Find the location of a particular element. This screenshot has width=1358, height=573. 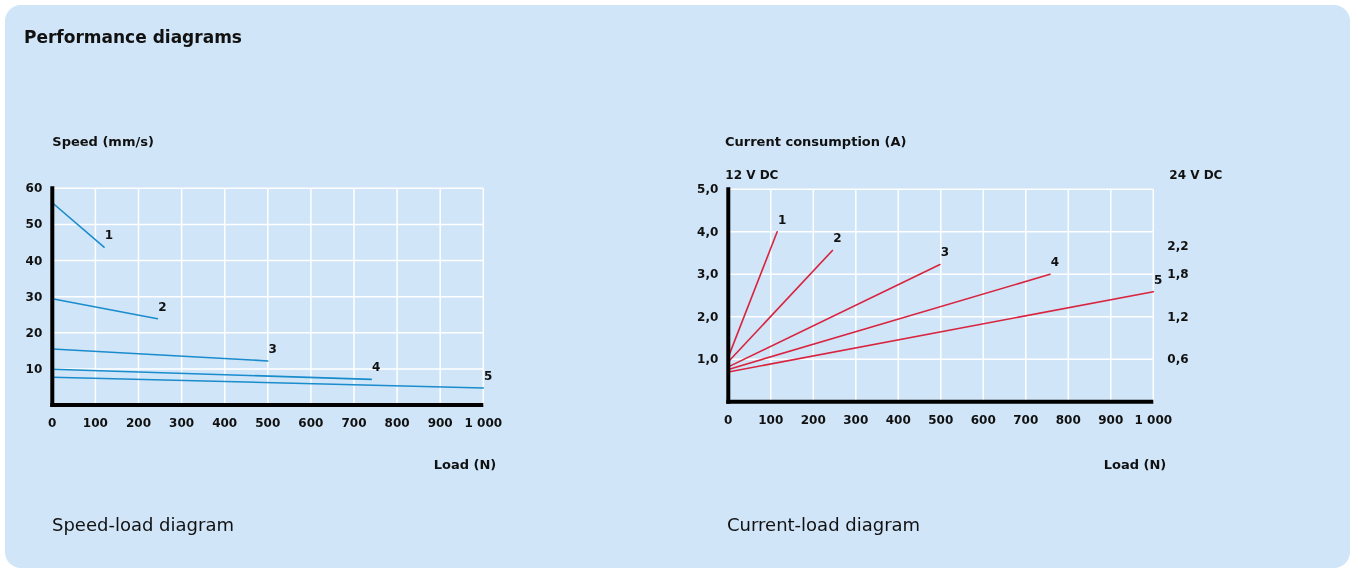

y2-tick-label: 2,2 is located at coordinates (1178, 245).